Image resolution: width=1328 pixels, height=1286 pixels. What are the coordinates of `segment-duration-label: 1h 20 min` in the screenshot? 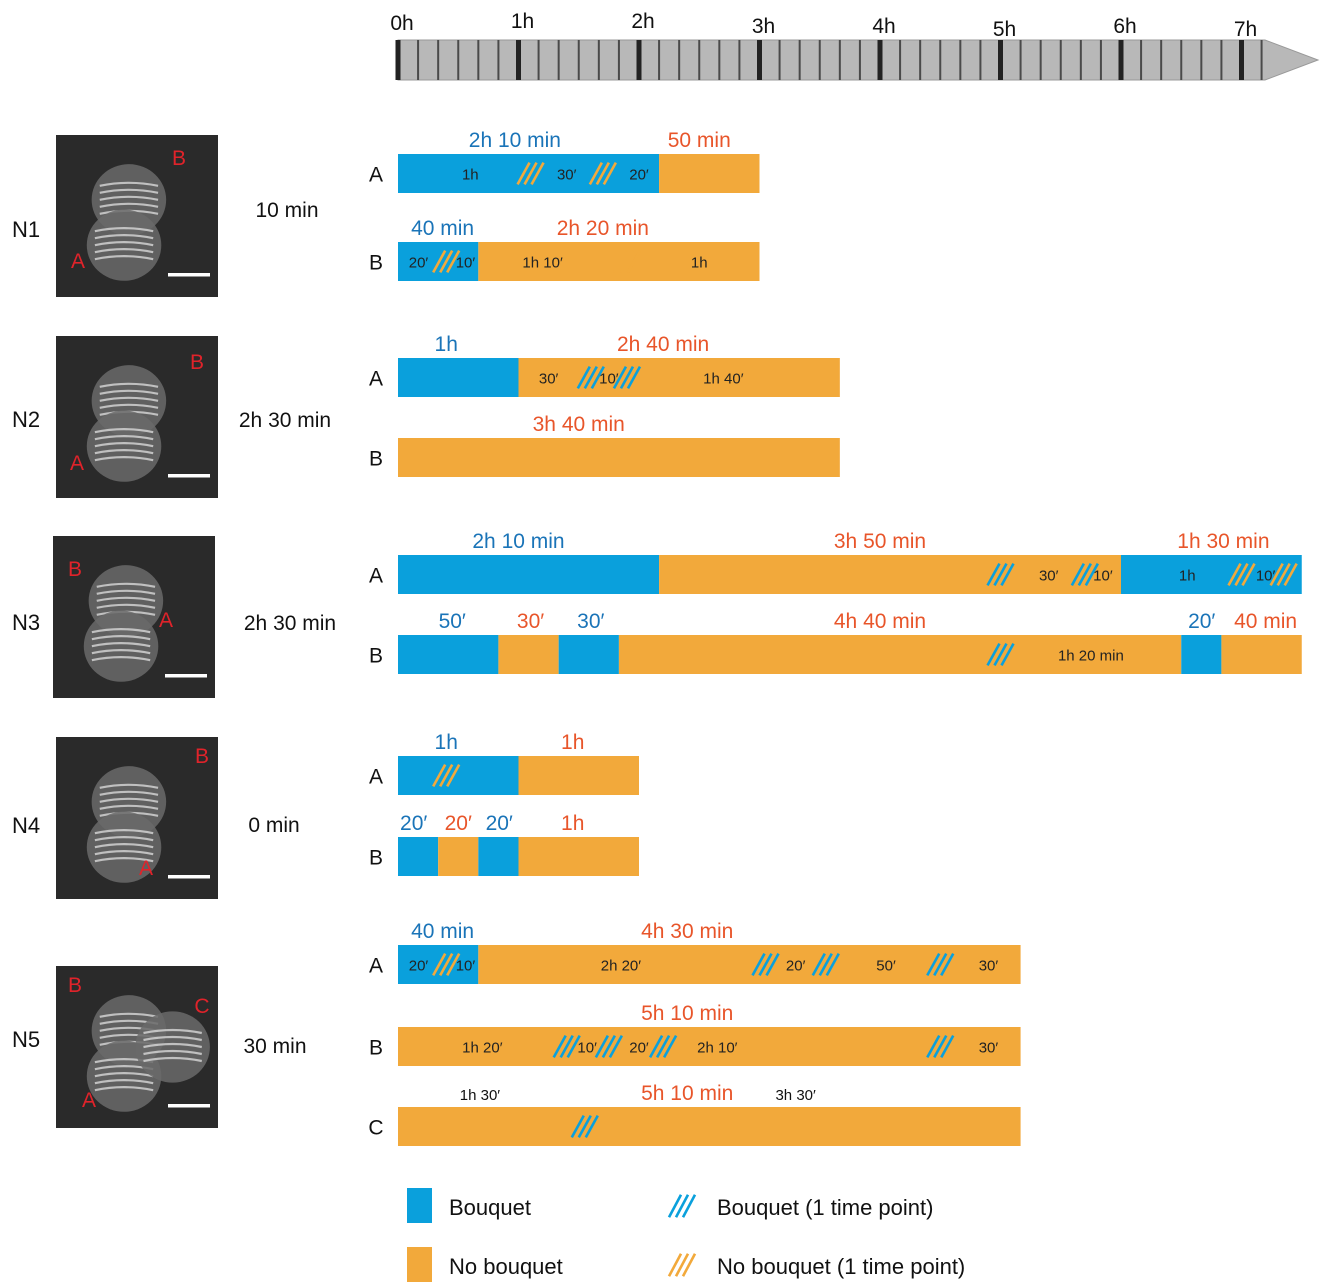 It's located at (1091, 656).